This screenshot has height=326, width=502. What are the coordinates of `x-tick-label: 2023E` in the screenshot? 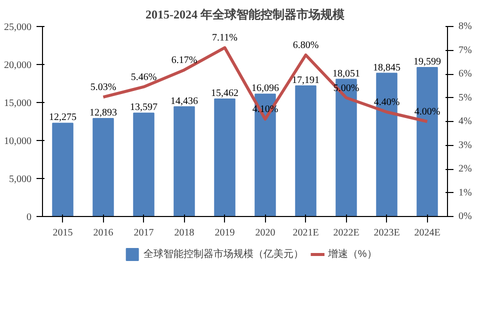 It's located at (387, 233).